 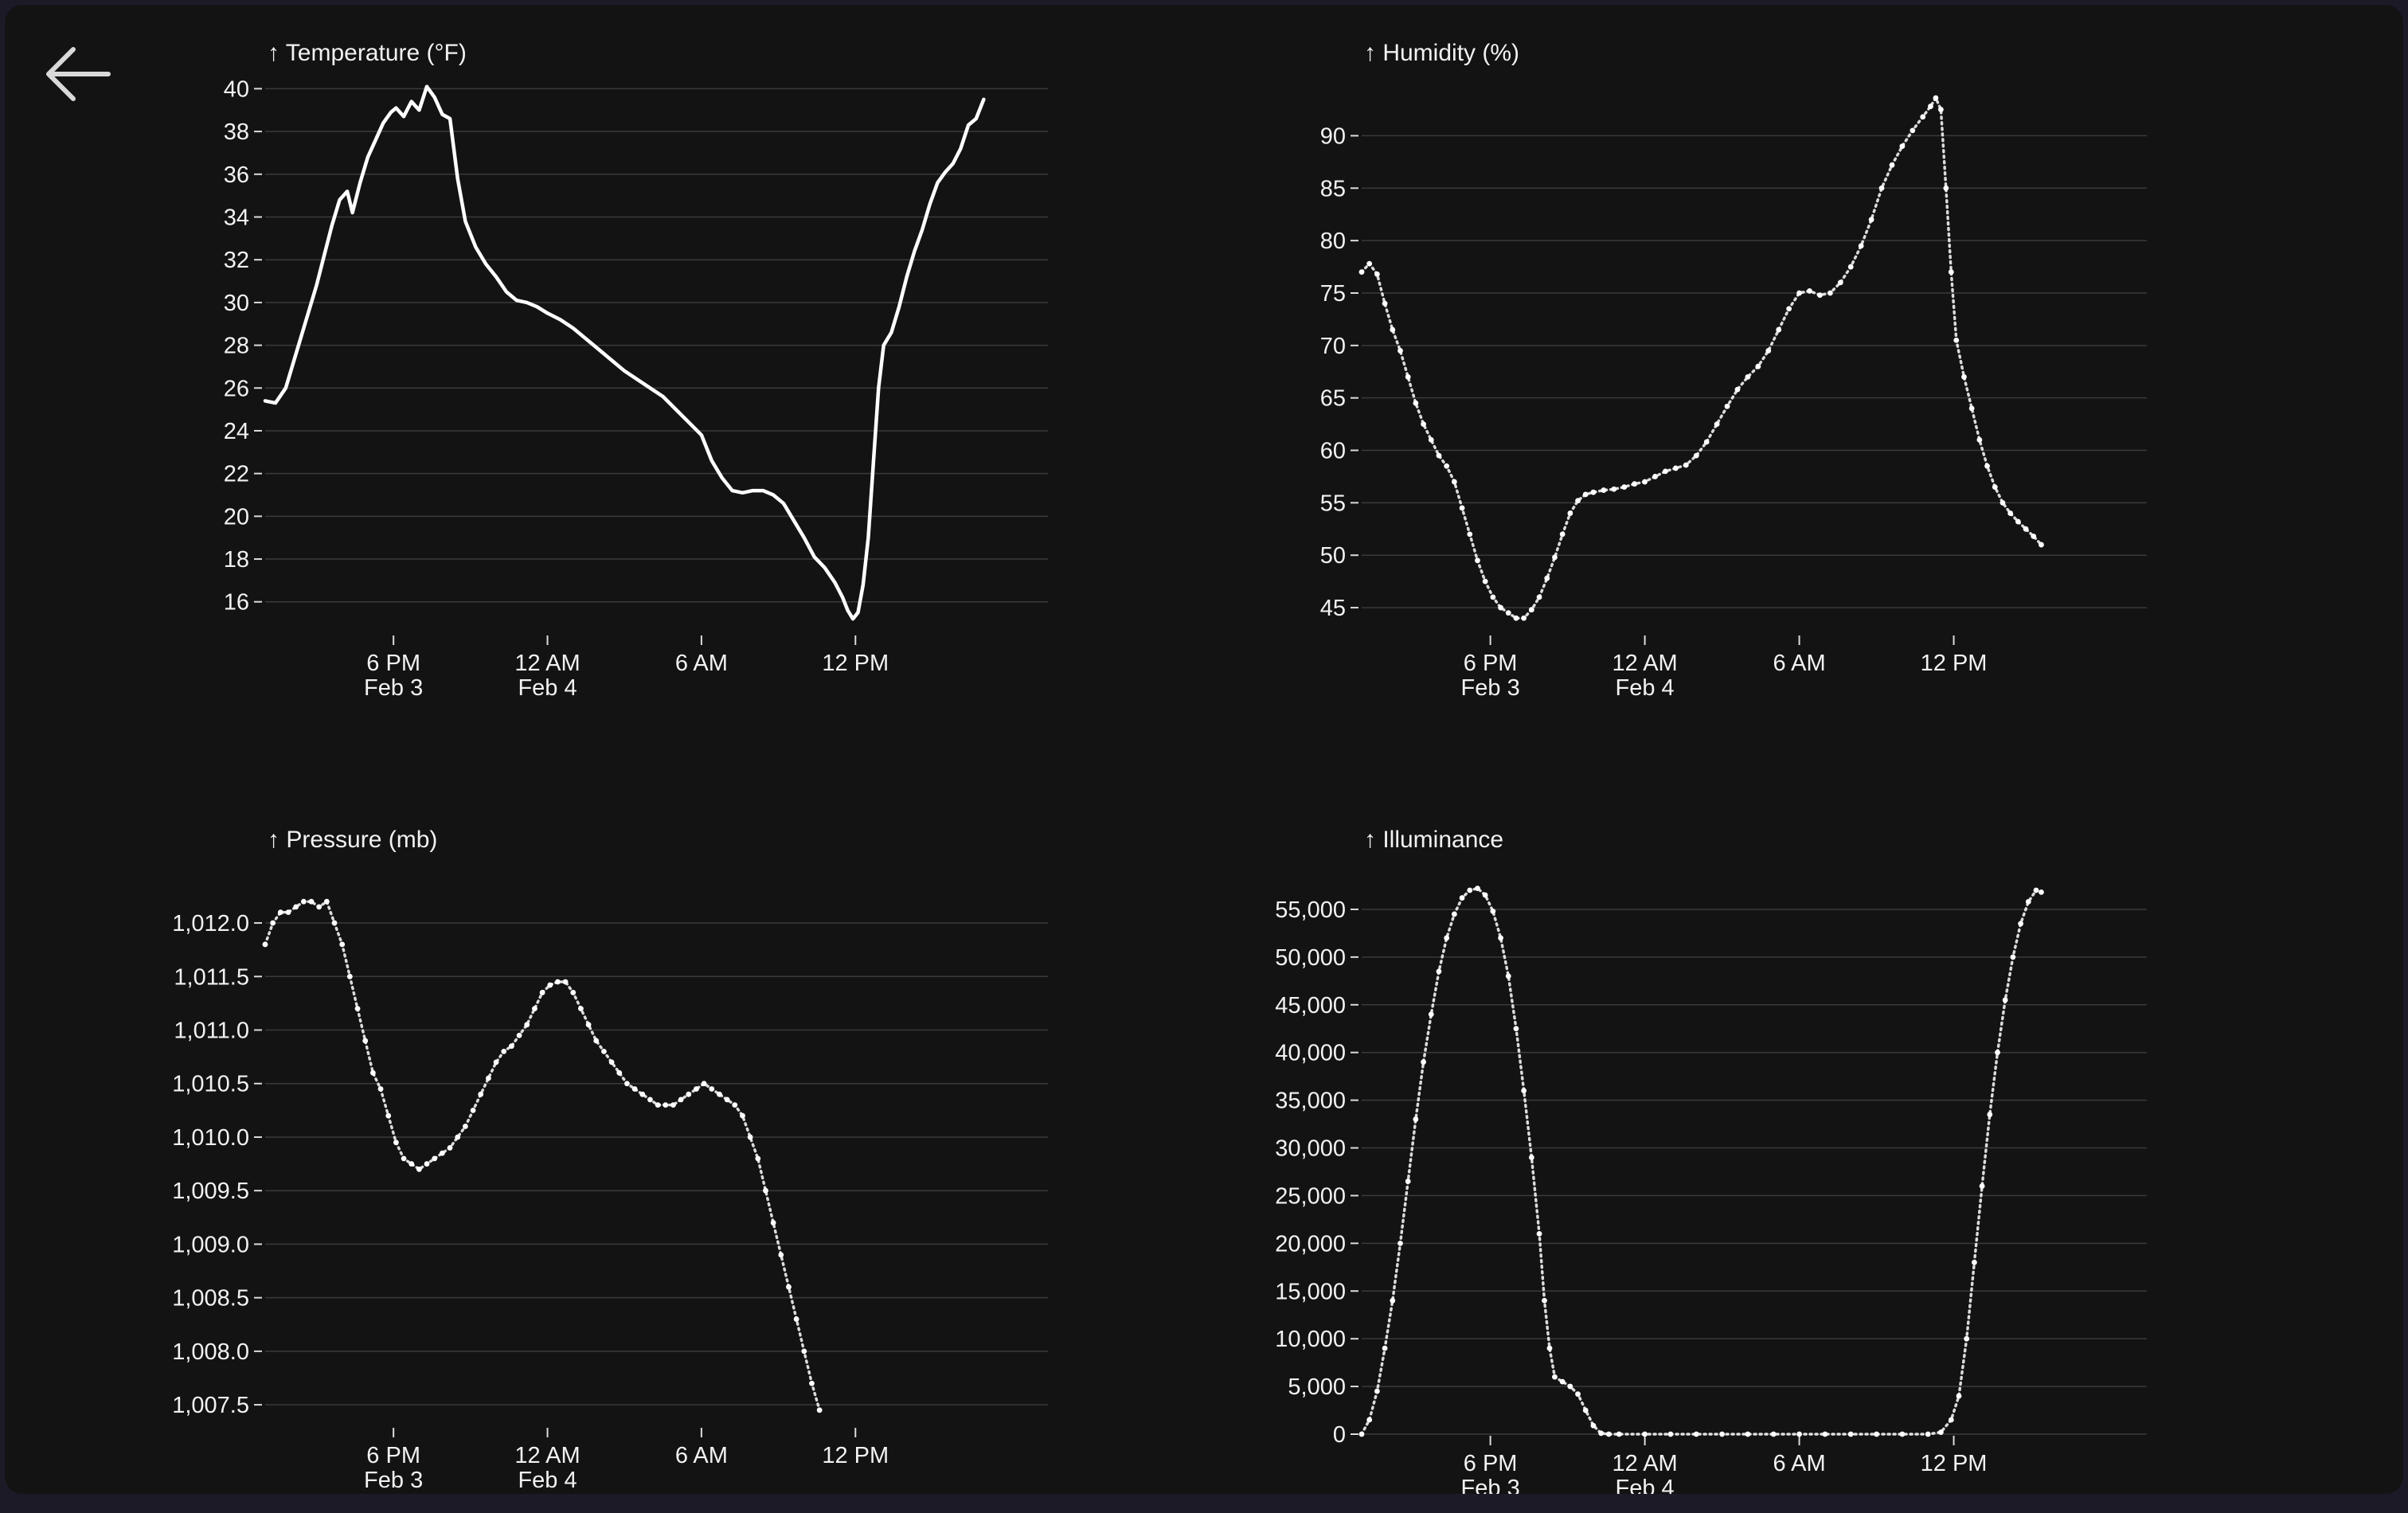 I want to click on humidity-chart-title: ↑ Humidity (%), so click(x=1441, y=53).